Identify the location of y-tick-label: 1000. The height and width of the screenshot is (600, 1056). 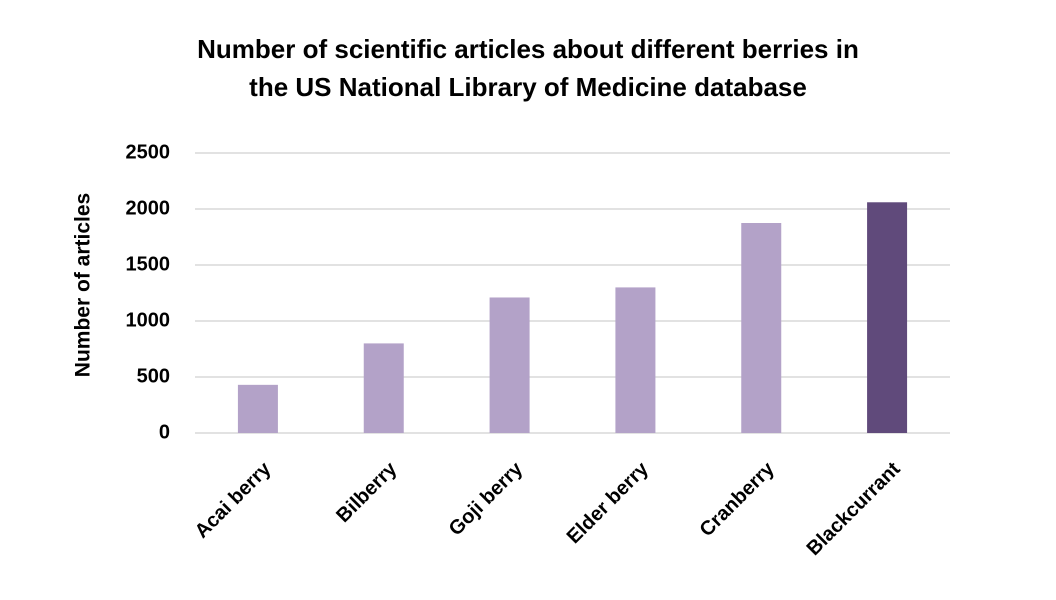
(148, 320).